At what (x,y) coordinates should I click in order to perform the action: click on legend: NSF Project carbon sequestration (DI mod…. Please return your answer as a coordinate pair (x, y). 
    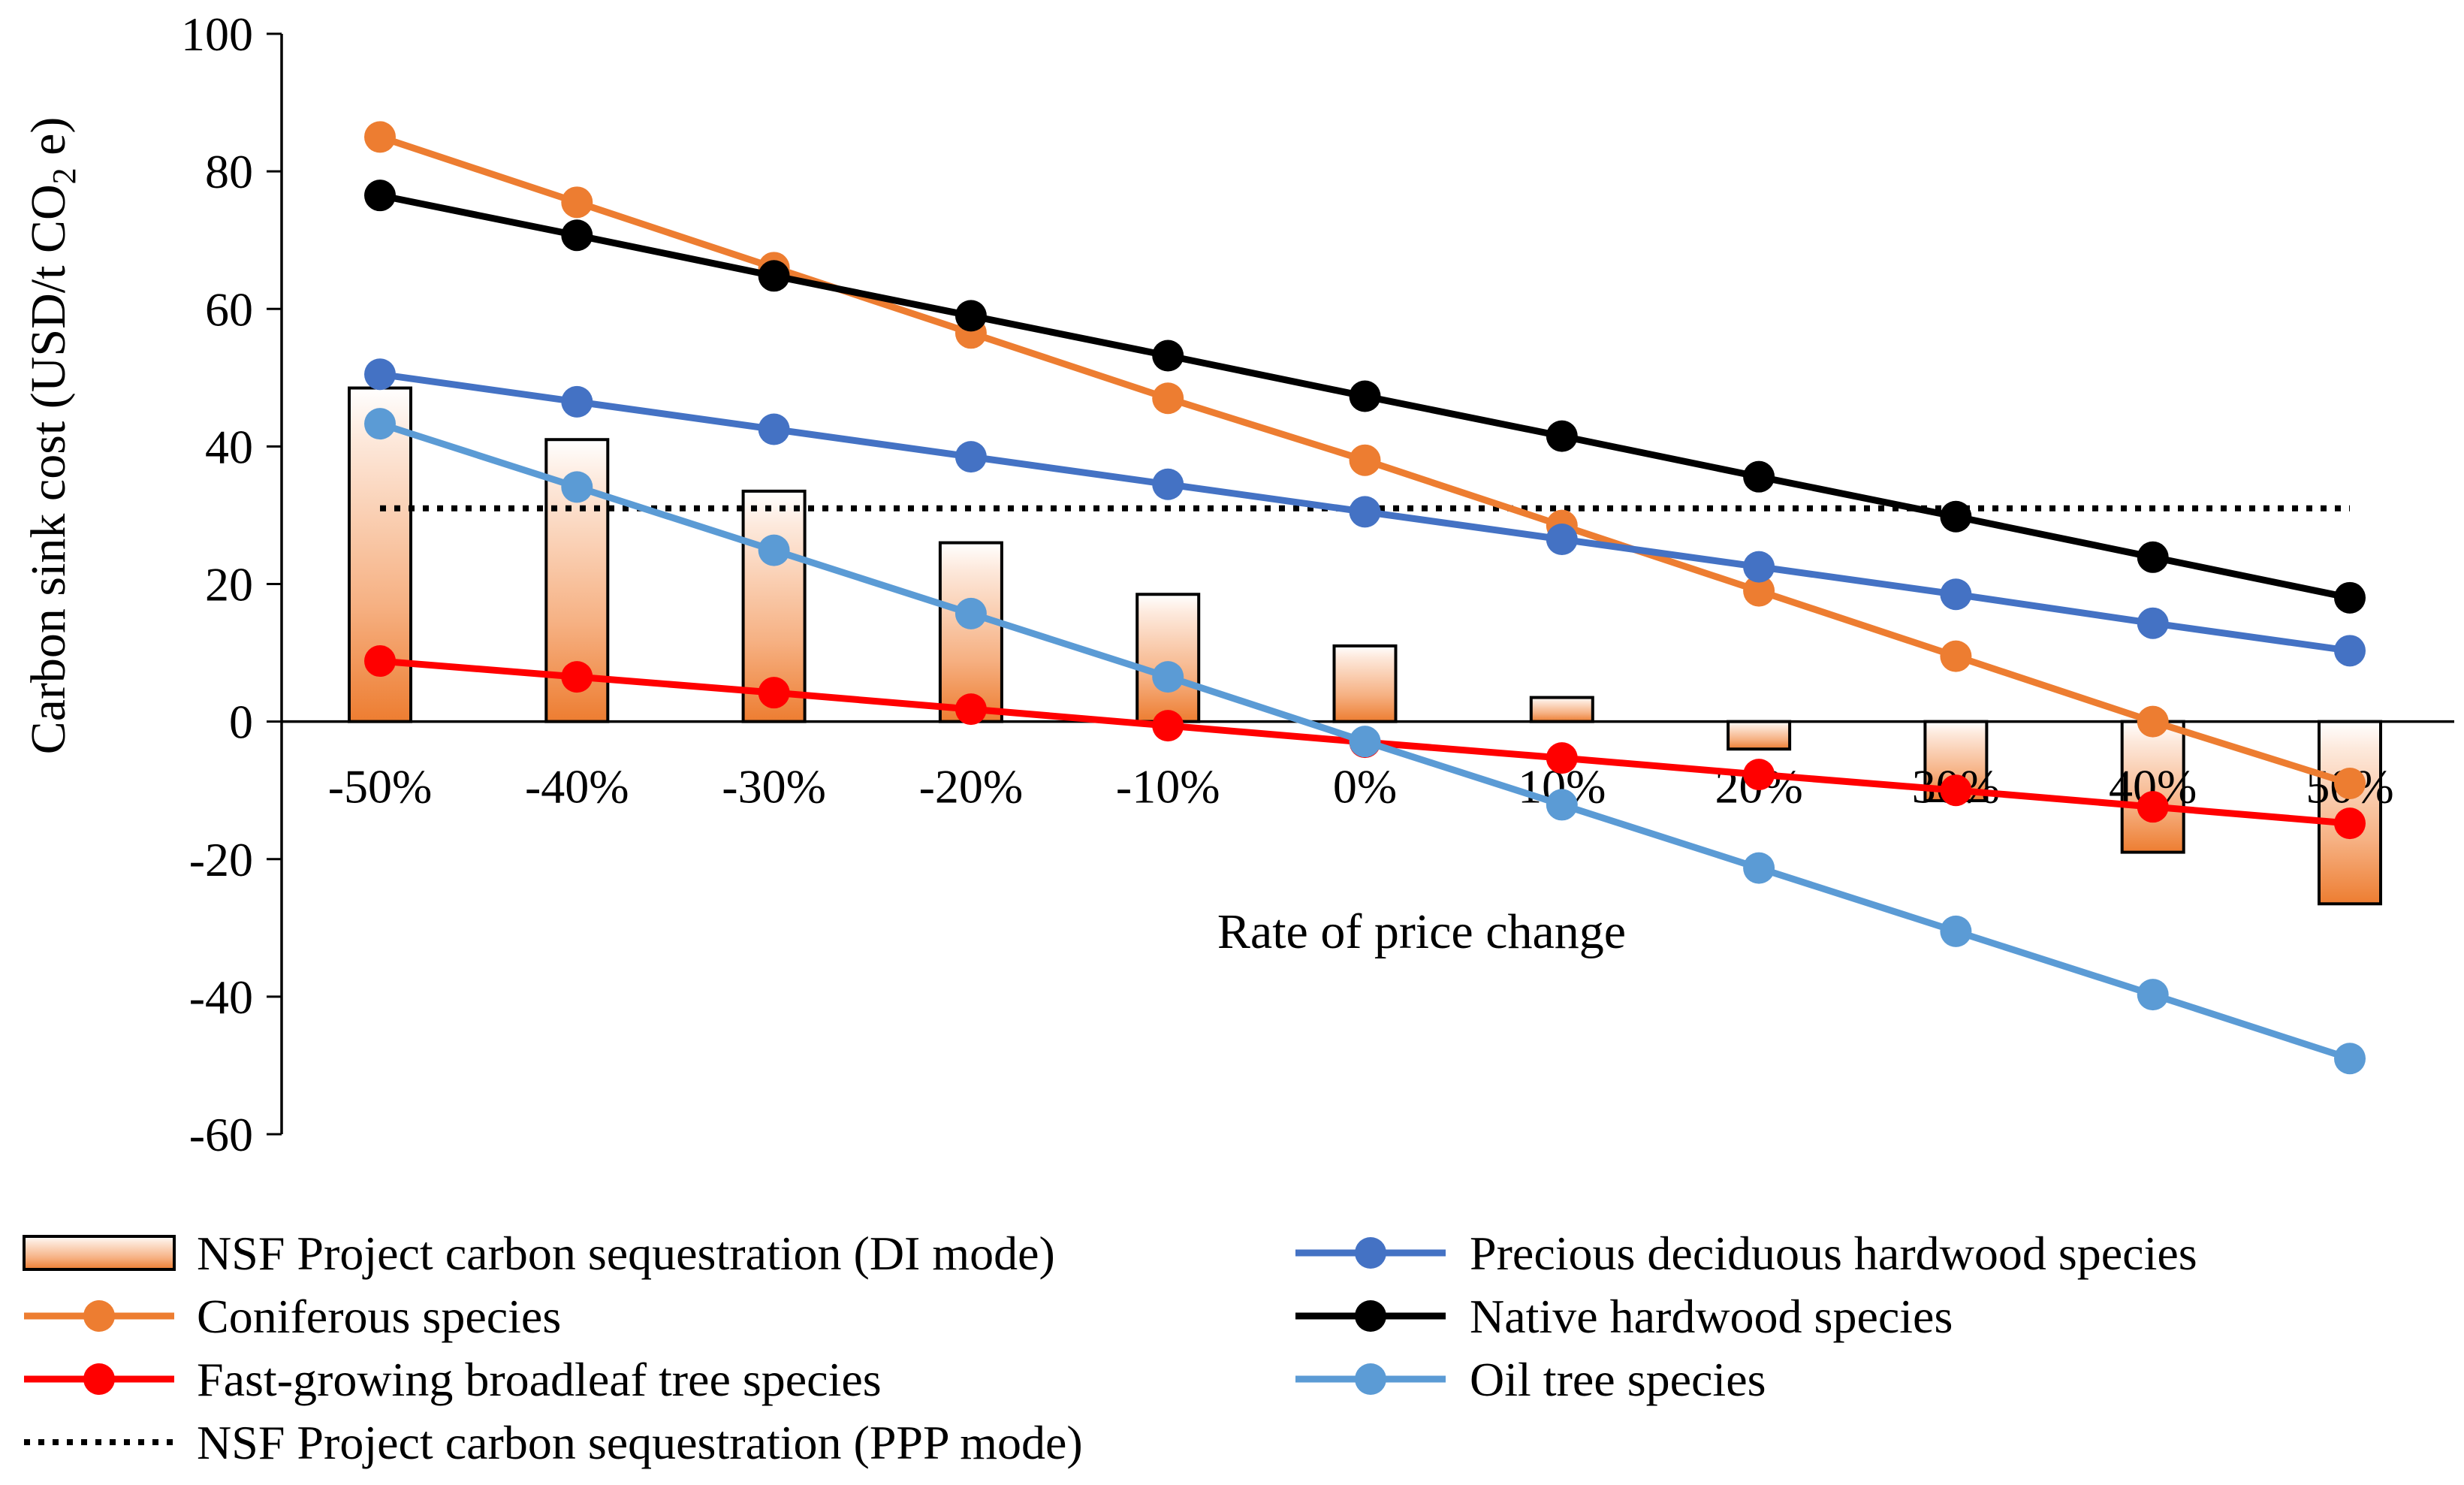
    Looking at the image, I should click on (1110, 1348).